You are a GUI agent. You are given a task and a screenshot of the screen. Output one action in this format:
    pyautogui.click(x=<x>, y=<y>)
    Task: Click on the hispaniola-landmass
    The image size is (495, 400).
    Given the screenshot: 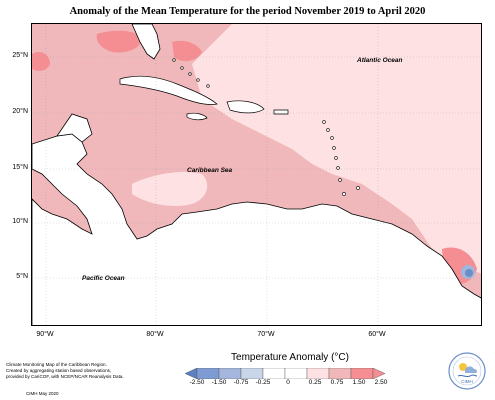 What is the action you would take?
    pyautogui.click(x=245, y=107)
    